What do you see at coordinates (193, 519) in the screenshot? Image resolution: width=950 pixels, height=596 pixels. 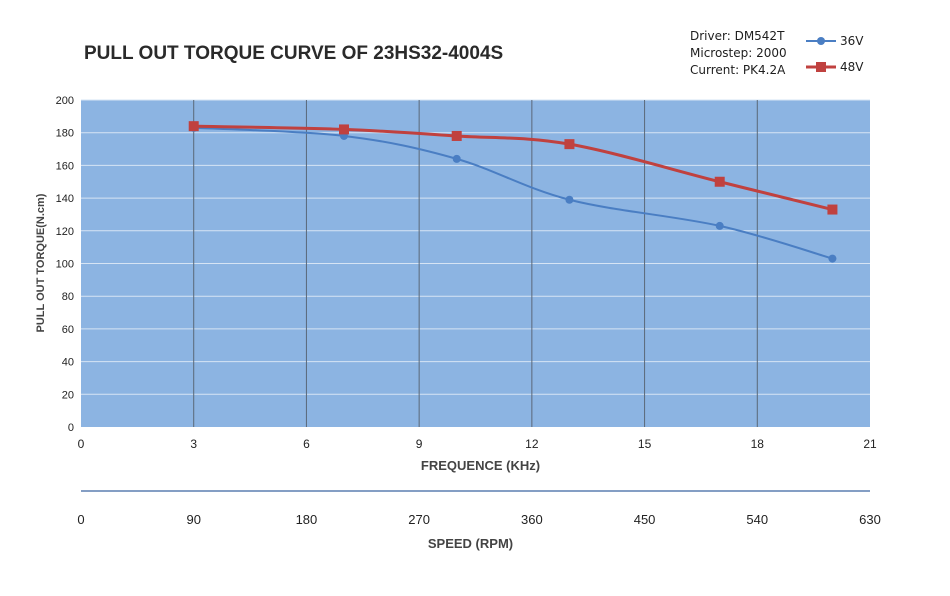 I see `speed-tick-1: 90` at bounding box center [193, 519].